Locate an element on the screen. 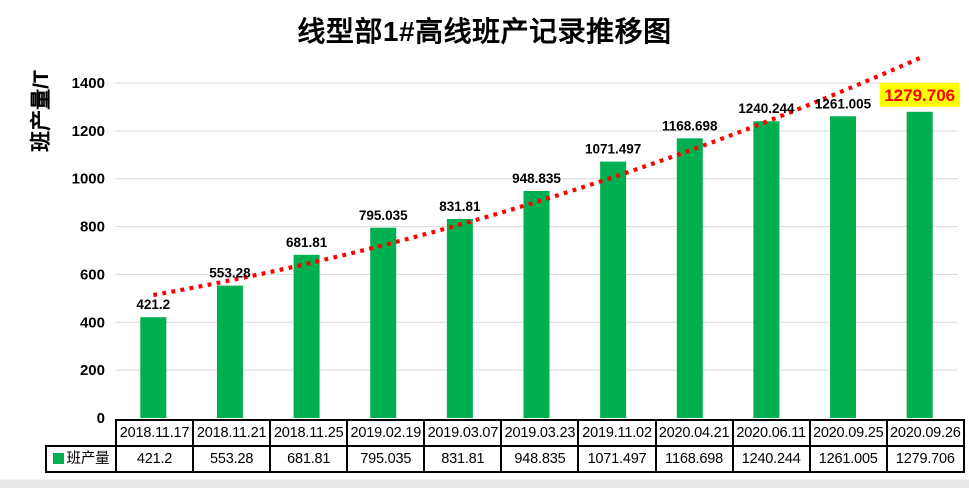 The height and width of the screenshot is (488, 969). value-cell: 1168.698 is located at coordinates (694, 459).